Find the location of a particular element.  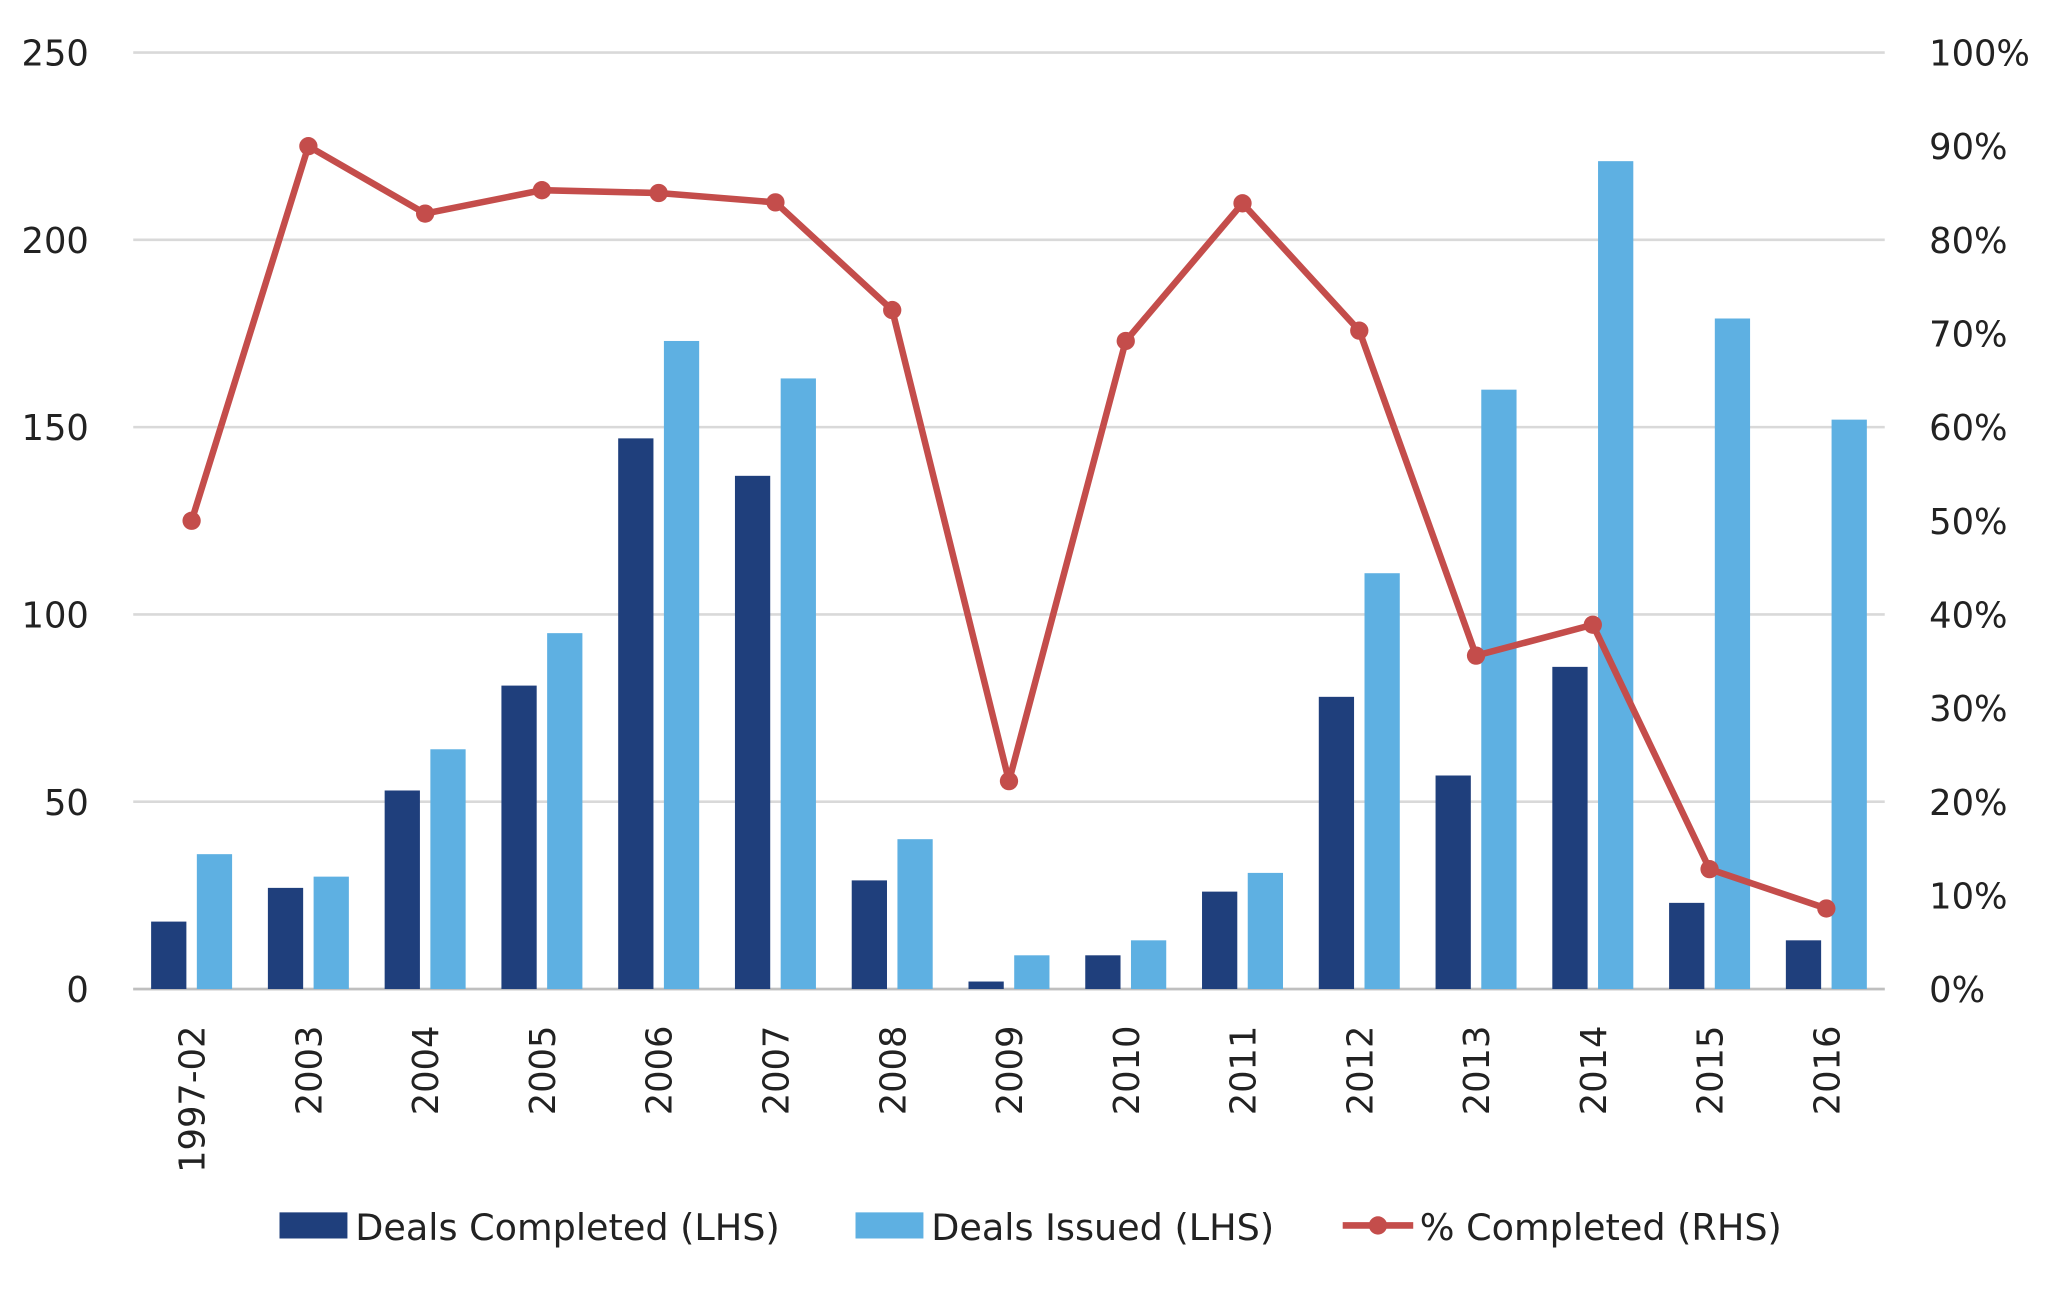

x-tick-label: 2015 is located at coordinates (1711, 1071).